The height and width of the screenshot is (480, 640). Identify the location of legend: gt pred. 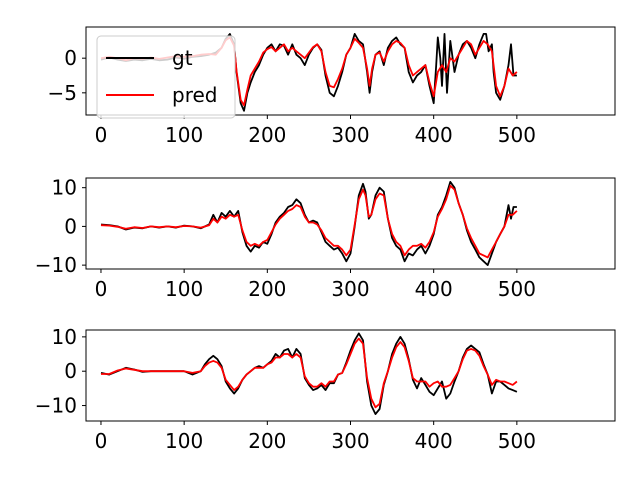
(166, 77).